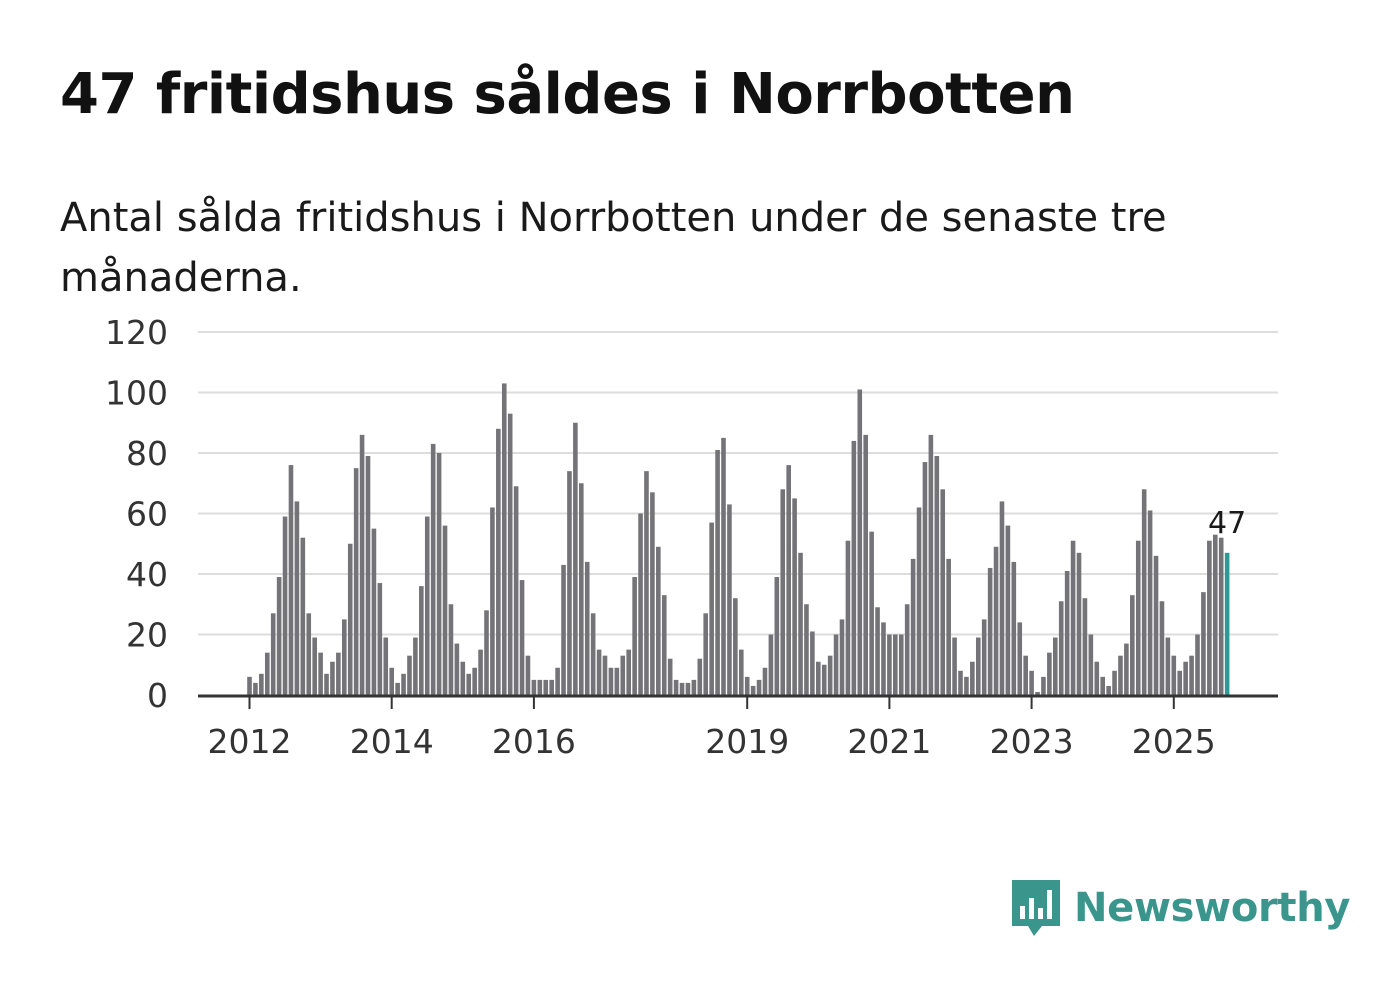 The height and width of the screenshot is (999, 1382). What do you see at coordinates (136, 393) in the screenshot?
I see `y-tick-label: 100` at bounding box center [136, 393].